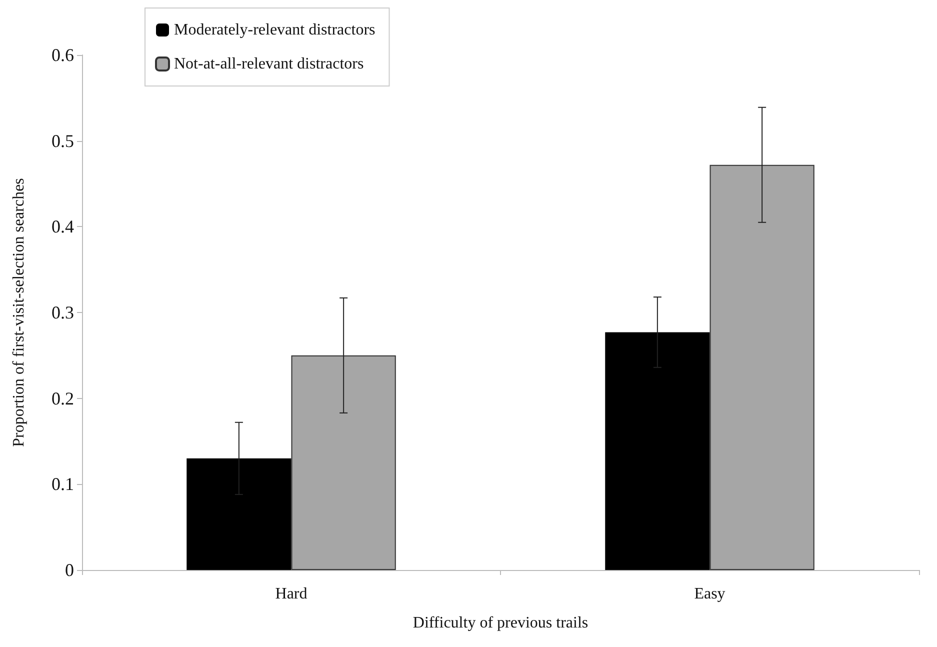  Describe the element at coordinates (63, 312) in the screenshot. I see `y-tick-label: 0.3` at that location.